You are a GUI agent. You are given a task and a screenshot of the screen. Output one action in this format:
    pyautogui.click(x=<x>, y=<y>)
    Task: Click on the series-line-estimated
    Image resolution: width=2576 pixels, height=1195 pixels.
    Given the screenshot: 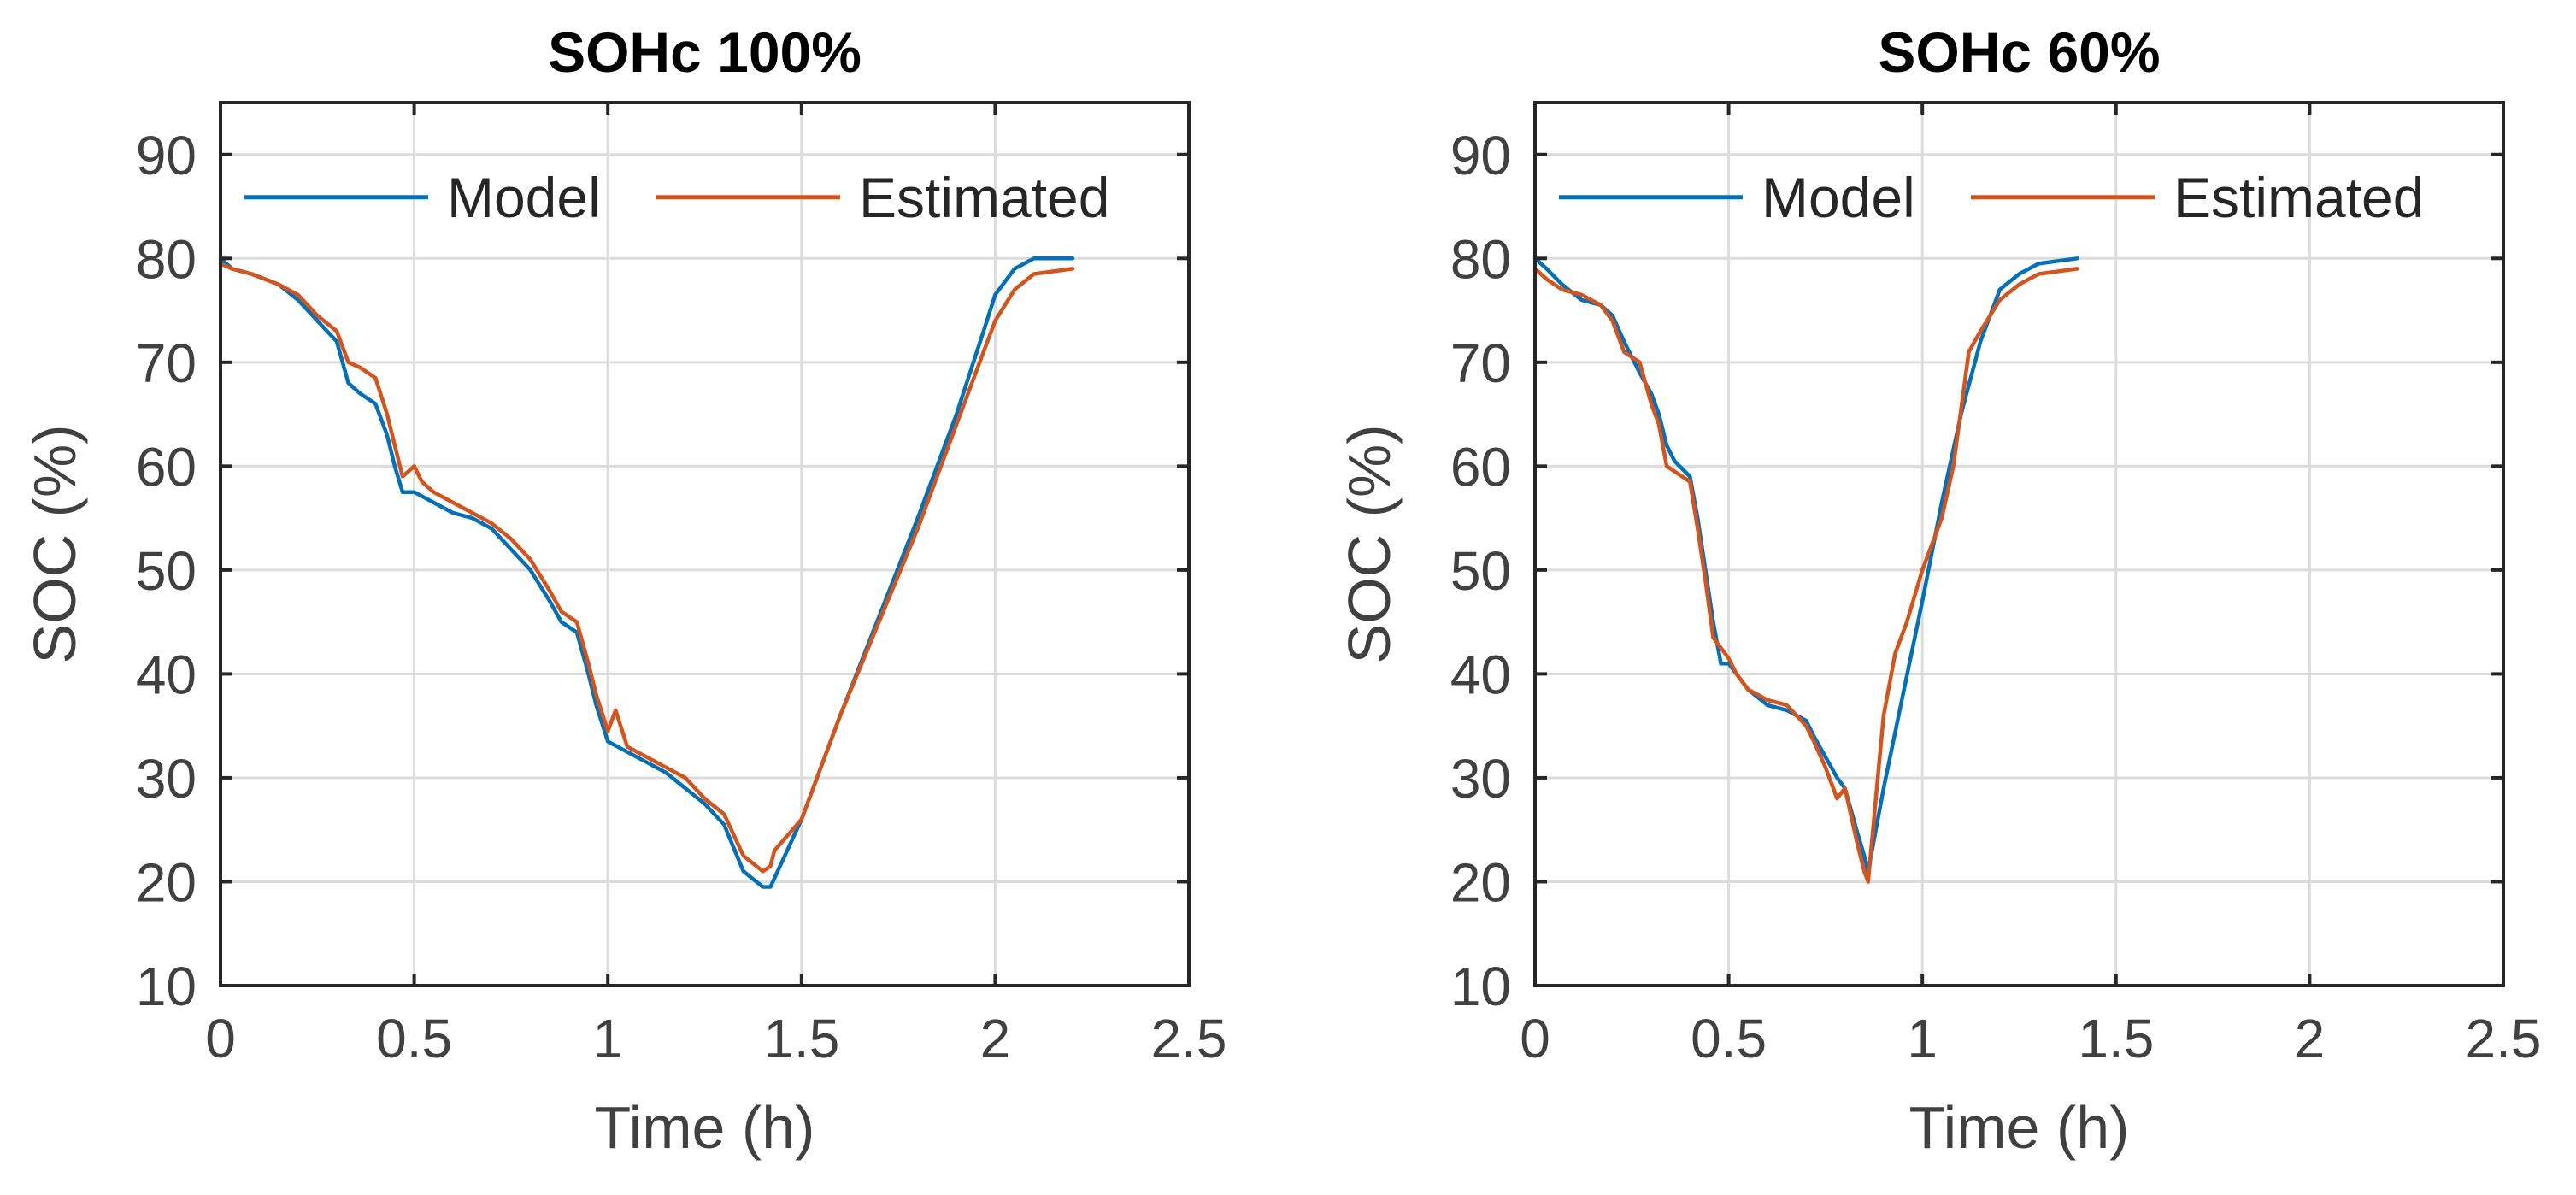 What is the action you would take?
    pyautogui.click(x=1806, y=575)
    